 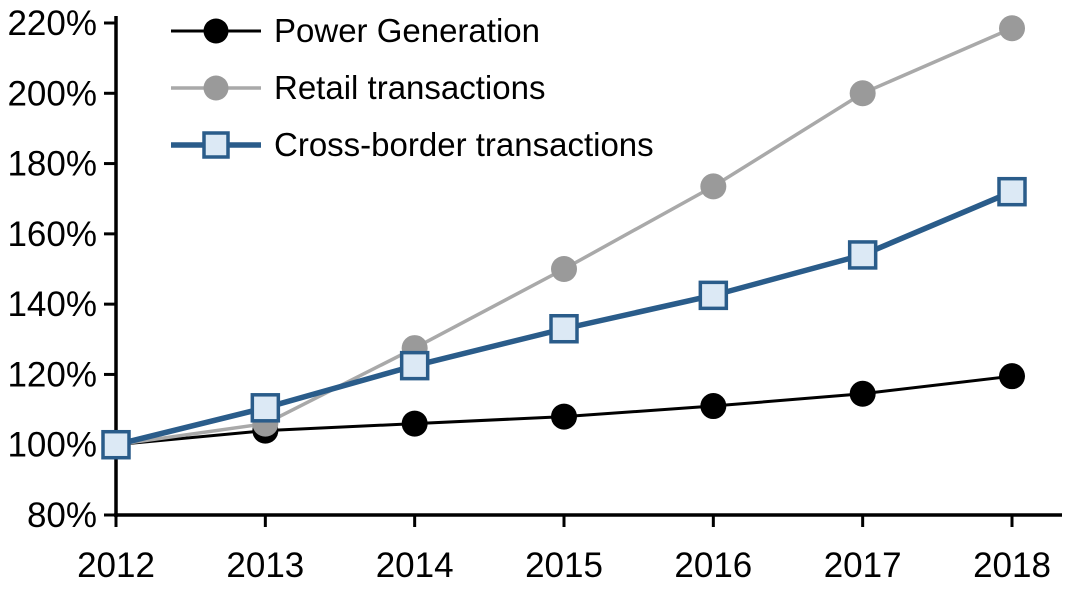 What do you see at coordinates (52, 234) in the screenshot?
I see `y-axis-tick-label: 160%` at bounding box center [52, 234].